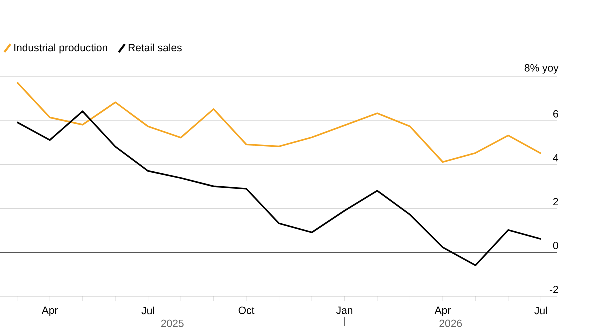 Image resolution: width=600 pixels, height=330 pixels. What do you see at coordinates (155, 48) in the screenshot?
I see `legend-label: Retail sales` at bounding box center [155, 48].